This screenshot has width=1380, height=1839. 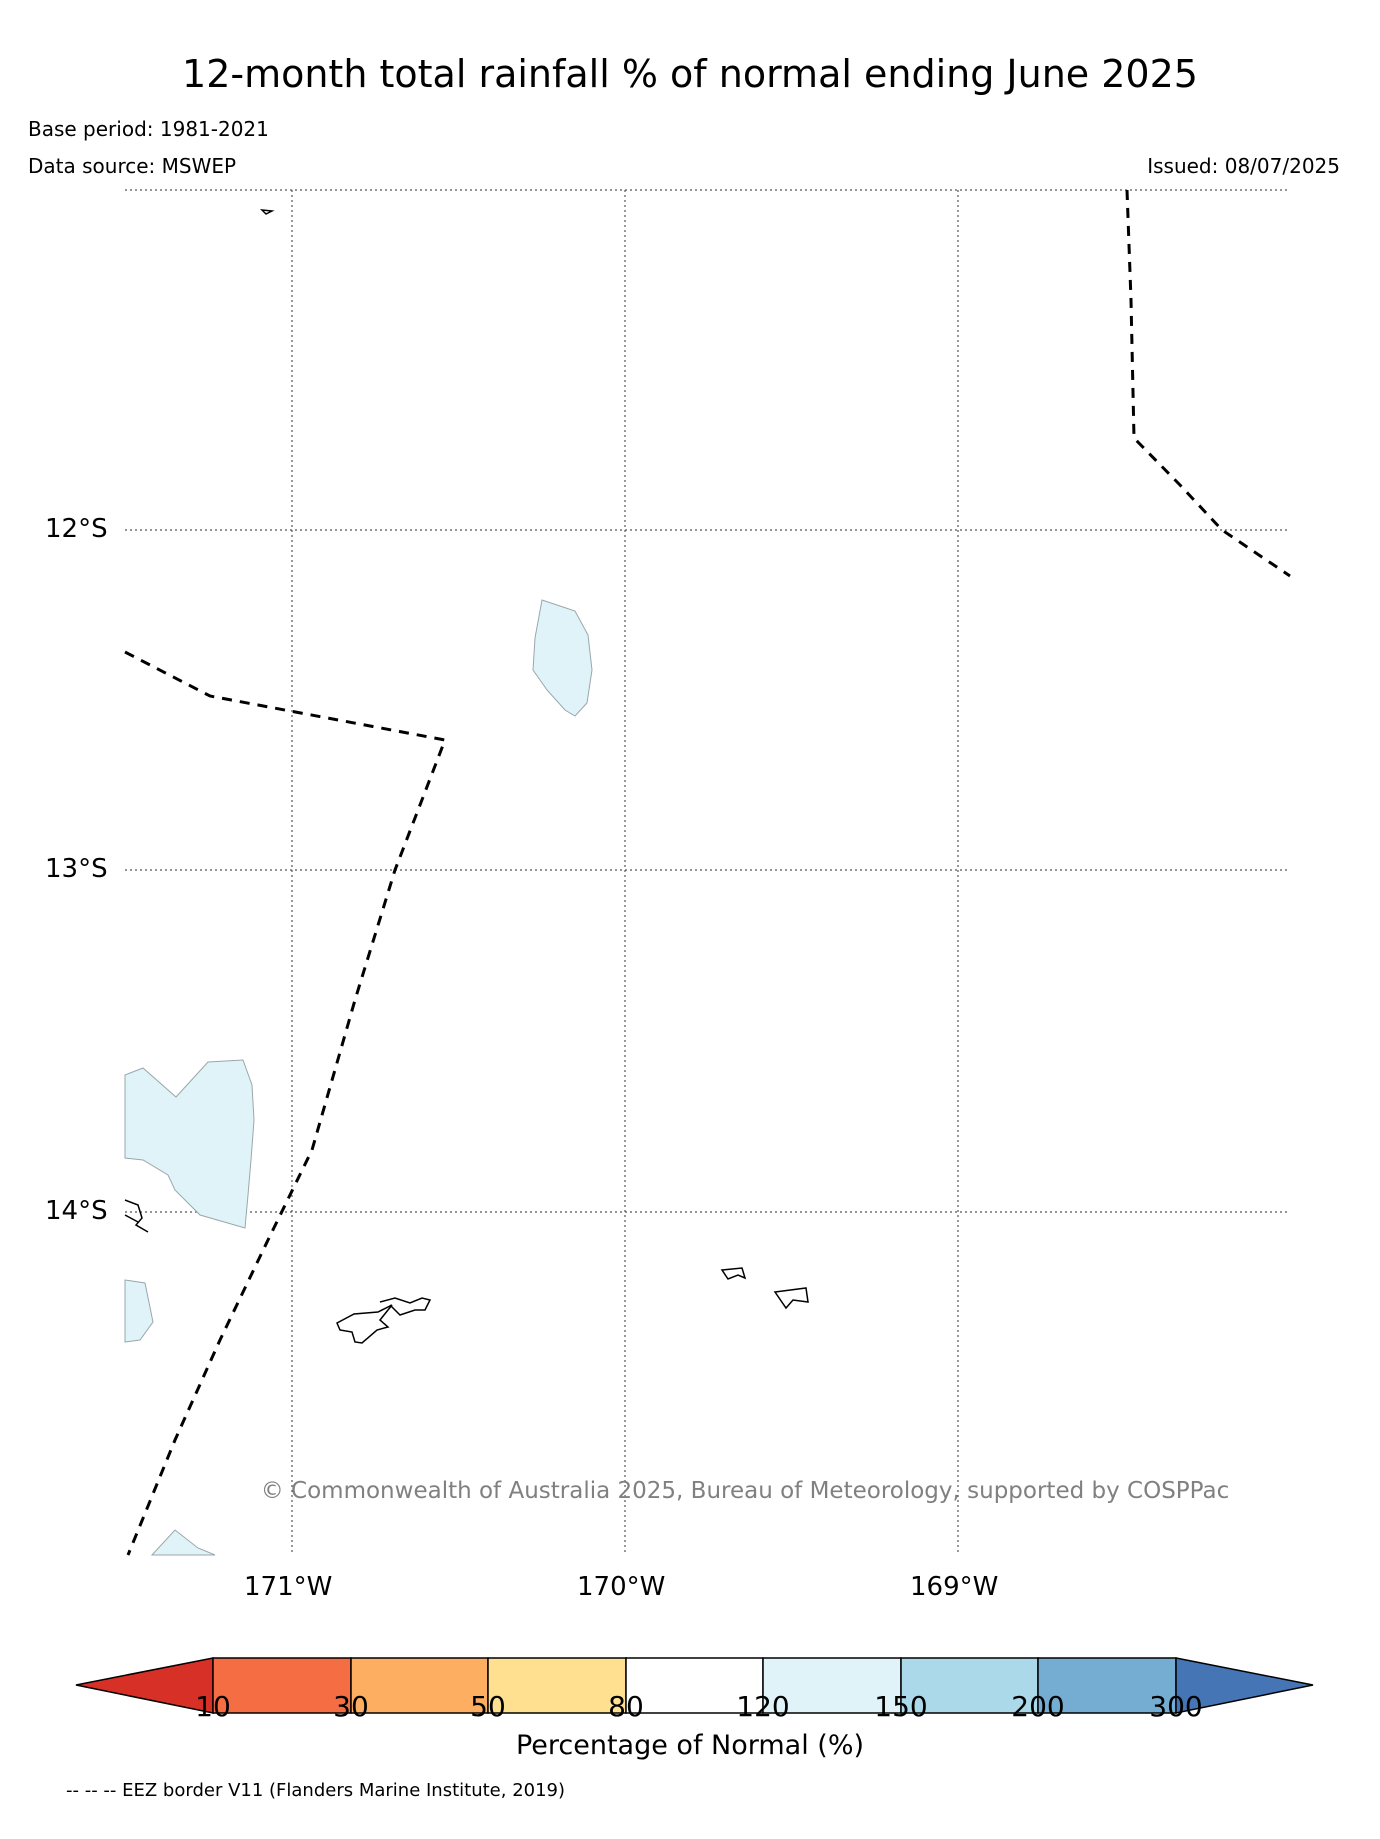 I want to click on lon-label-169w: 169°W, so click(x=954, y=1587).